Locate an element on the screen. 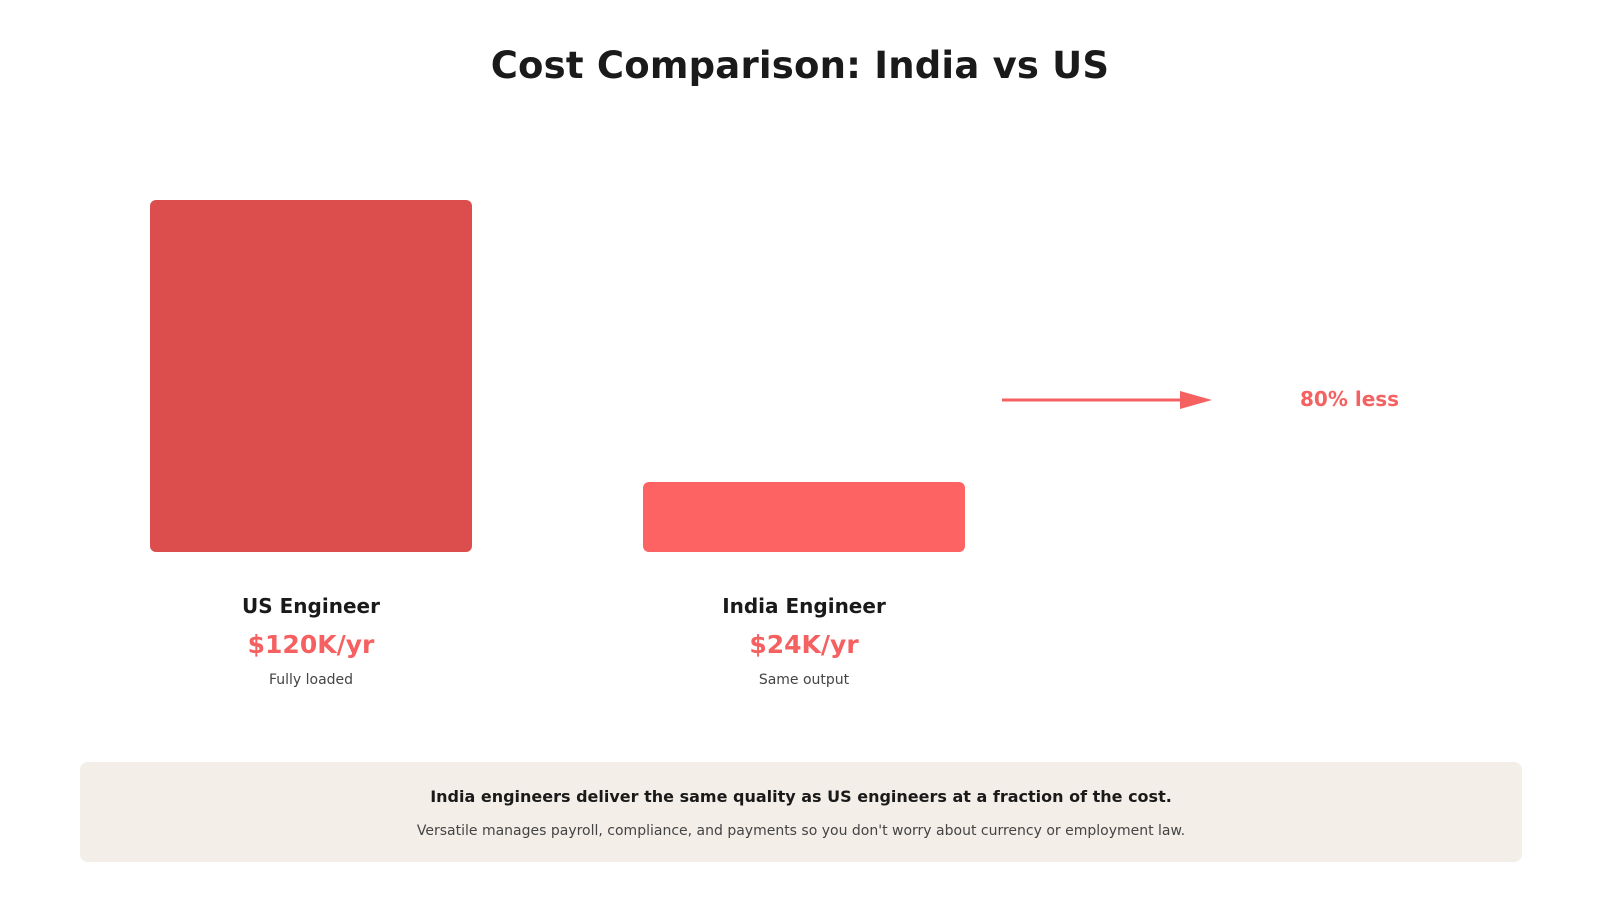 This screenshot has height=900, width=1600. page-title: Cost Comparison: India vs US is located at coordinates (800, 65).